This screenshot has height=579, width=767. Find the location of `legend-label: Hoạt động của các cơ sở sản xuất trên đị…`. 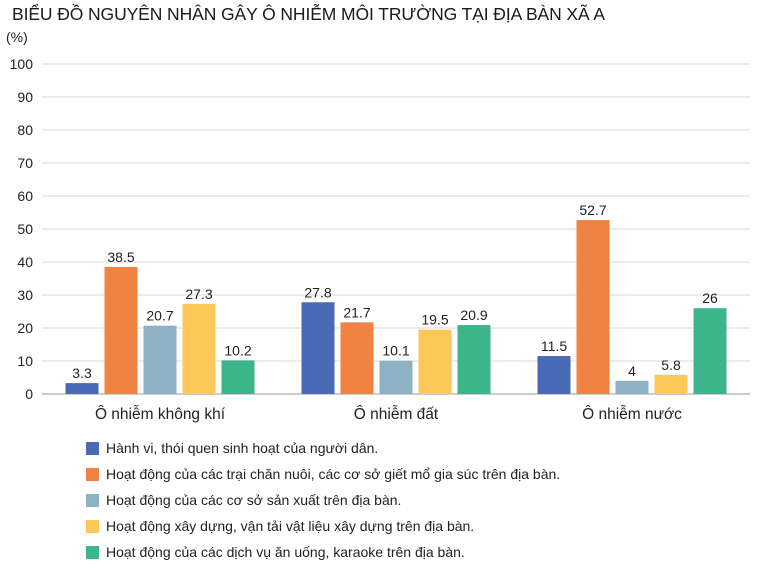

legend-label: Hoạt động của các cơ sở sản xuất trên đị… is located at coordinates (254, 500).